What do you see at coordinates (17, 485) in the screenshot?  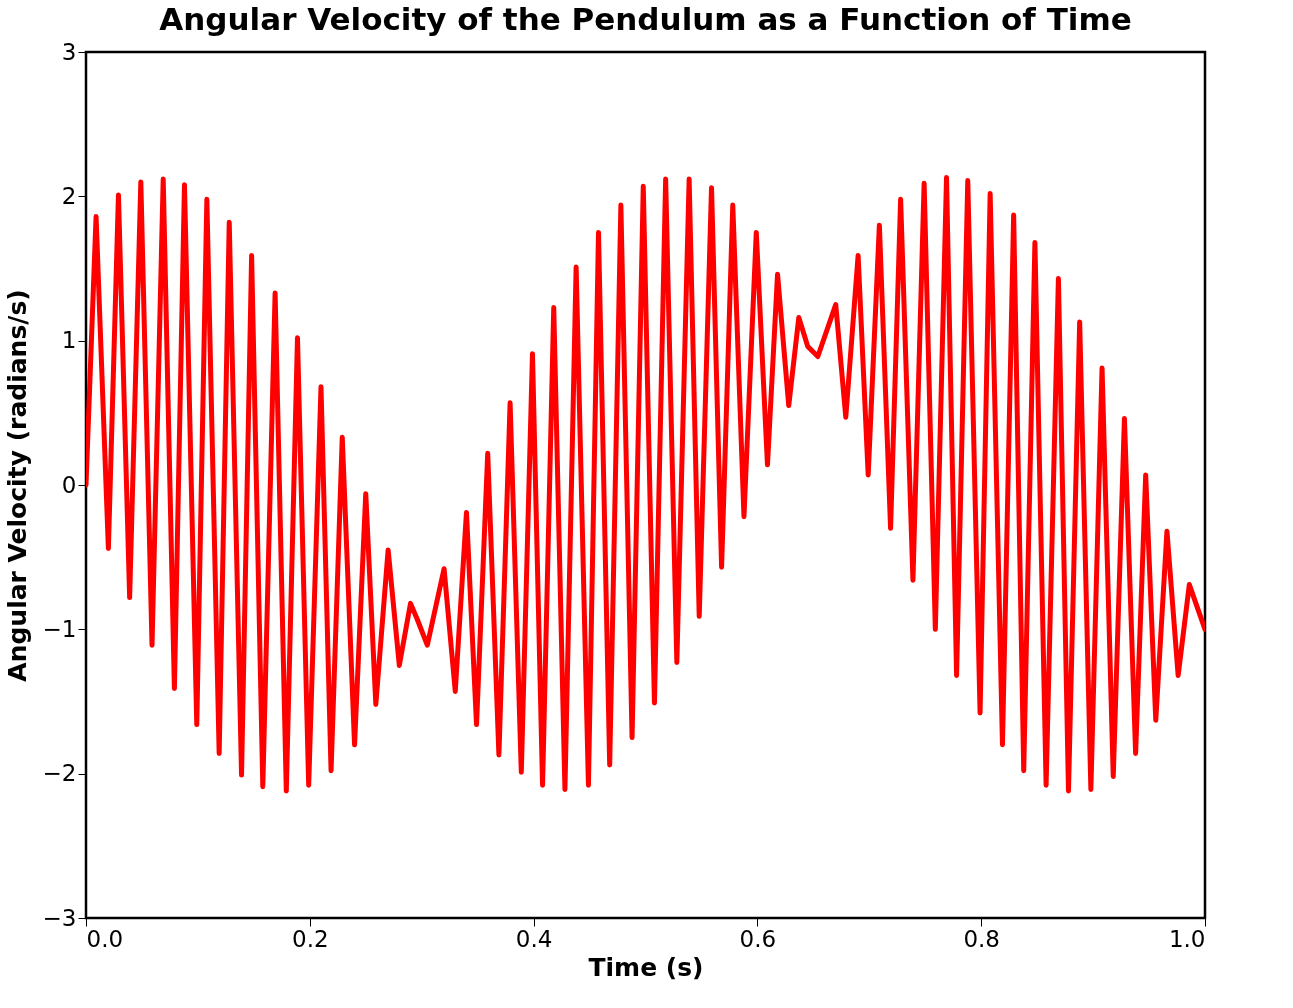 I see `y-axis-title: Angular Velocity (radians/s)` at bounding box center [17, 485].